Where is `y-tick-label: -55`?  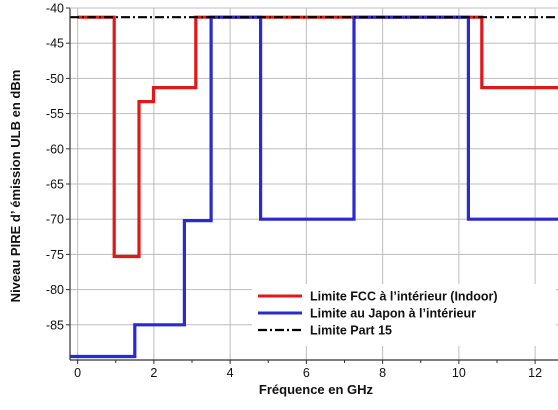 y-tick-label: -55 is located at coordinates (55, 114).